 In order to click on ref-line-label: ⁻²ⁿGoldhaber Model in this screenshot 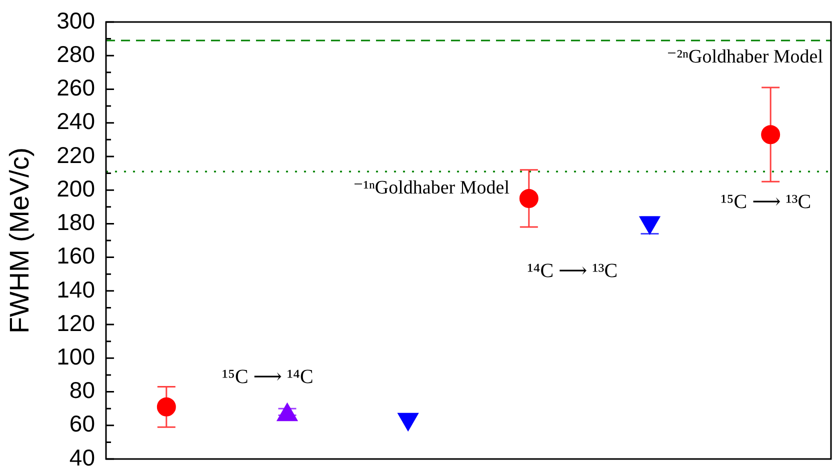, I will do `click(745, 57)`.